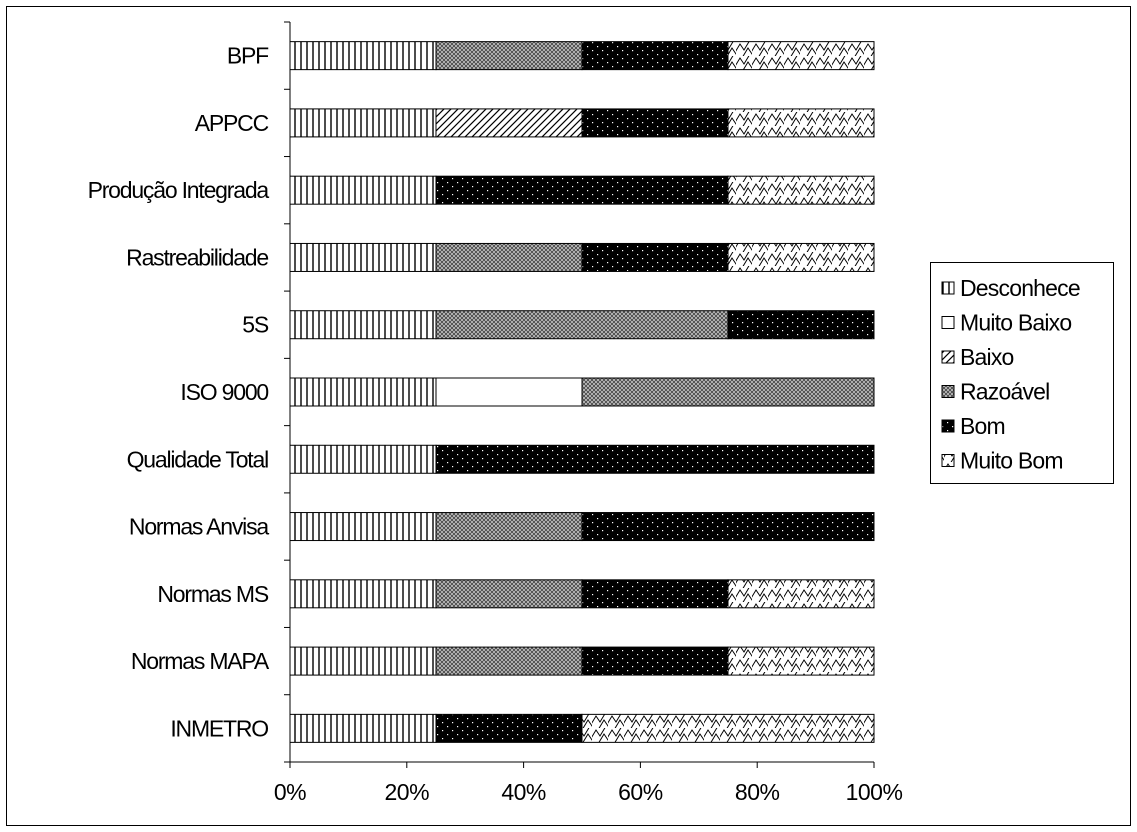 The width and height of the screenshot is (1137, 832). What do you see at coordinates (987, 357) in the screenshot?
I see `legend-label-baixo: Baixo` at bounding box center [987, 357].